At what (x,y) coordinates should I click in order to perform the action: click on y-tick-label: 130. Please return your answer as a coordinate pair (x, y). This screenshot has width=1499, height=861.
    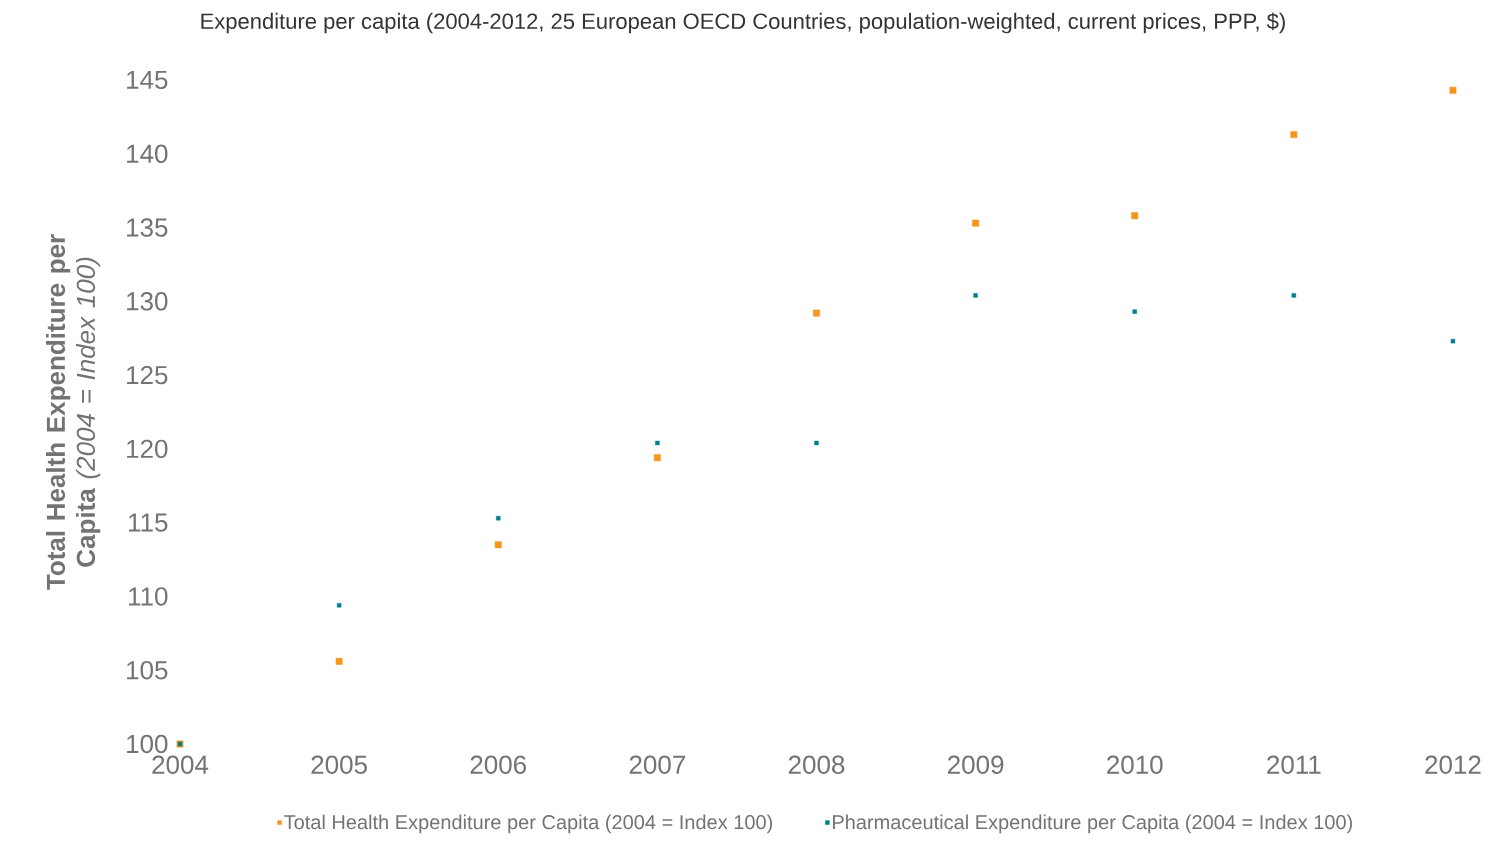
    Looking at the image, I should click on (147, 301).